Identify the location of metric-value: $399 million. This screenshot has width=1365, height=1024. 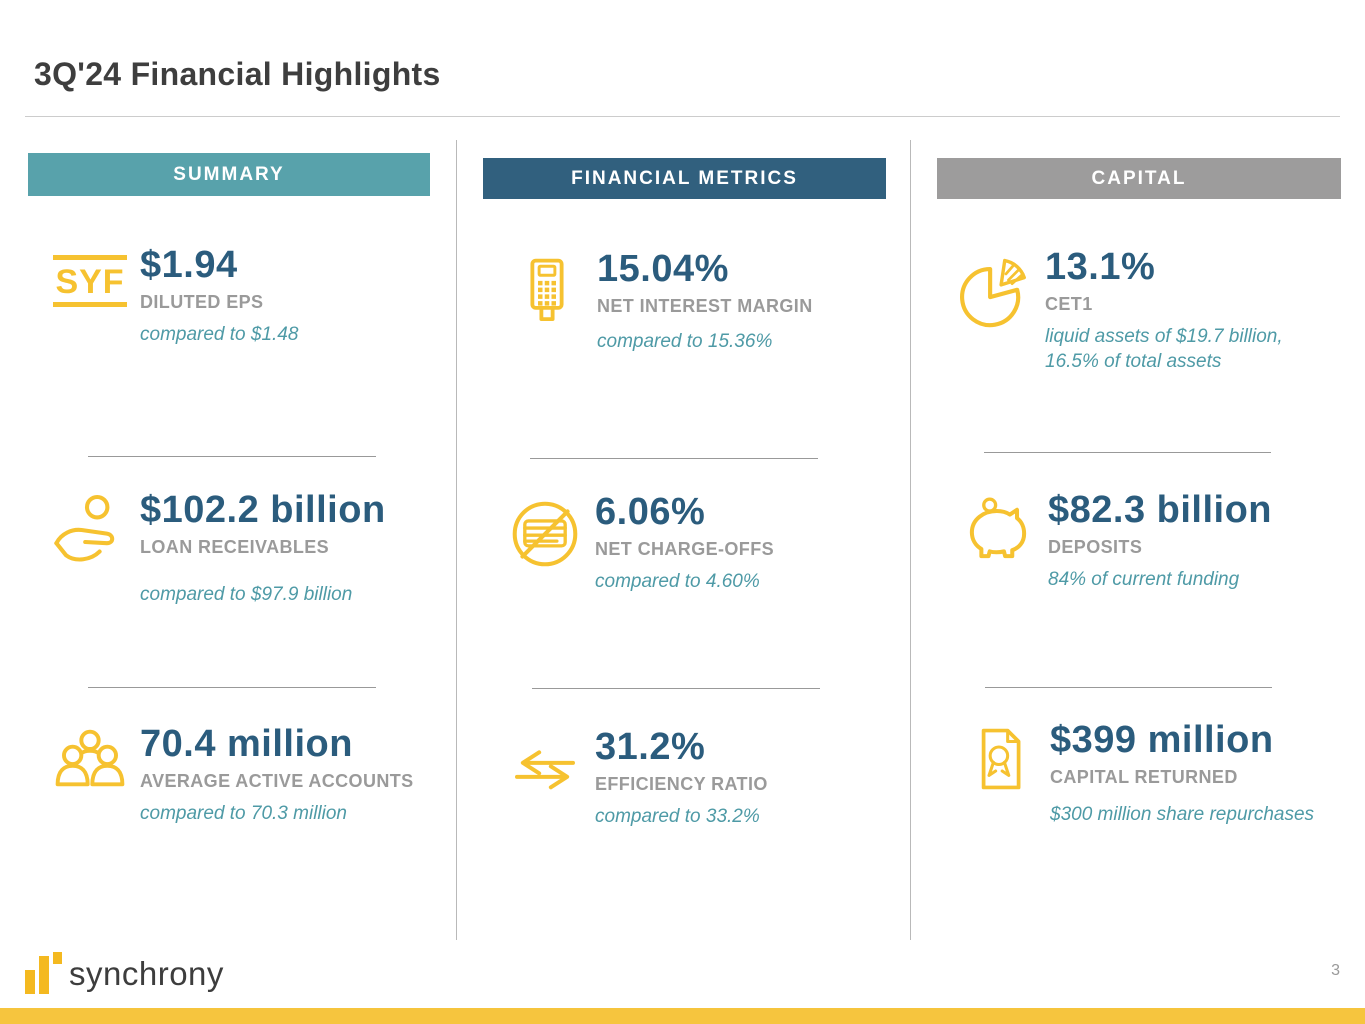
(1162, 740).